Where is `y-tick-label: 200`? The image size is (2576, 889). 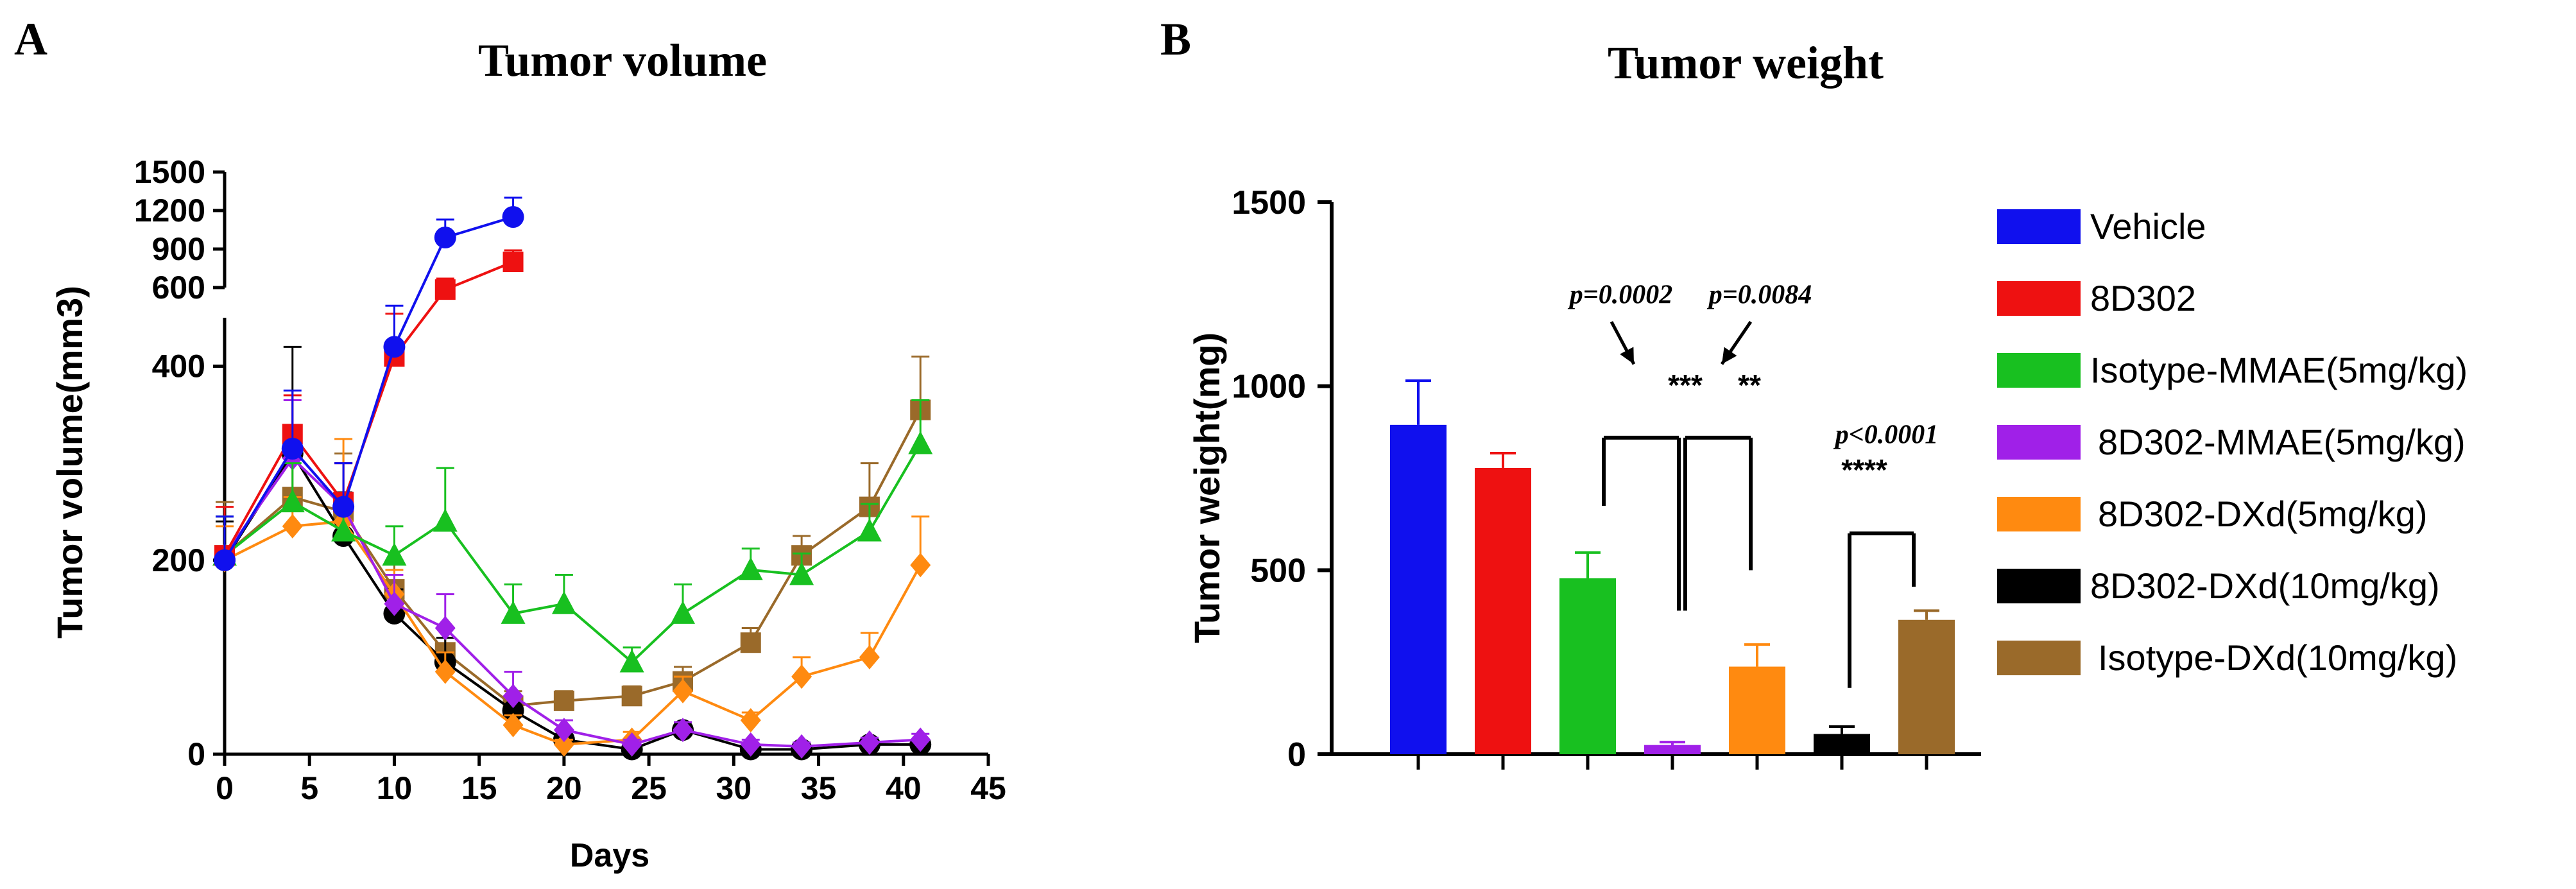 y-tick-label: 200 is located at coordinates (178, 560).